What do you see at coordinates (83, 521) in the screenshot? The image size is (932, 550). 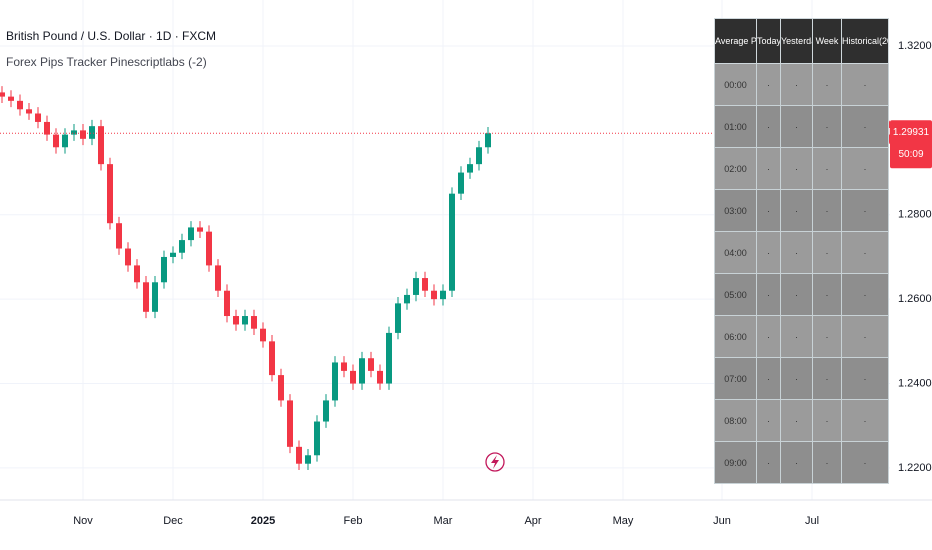 I see `x-tick-label: Nov` at bounding box center [83, 521].